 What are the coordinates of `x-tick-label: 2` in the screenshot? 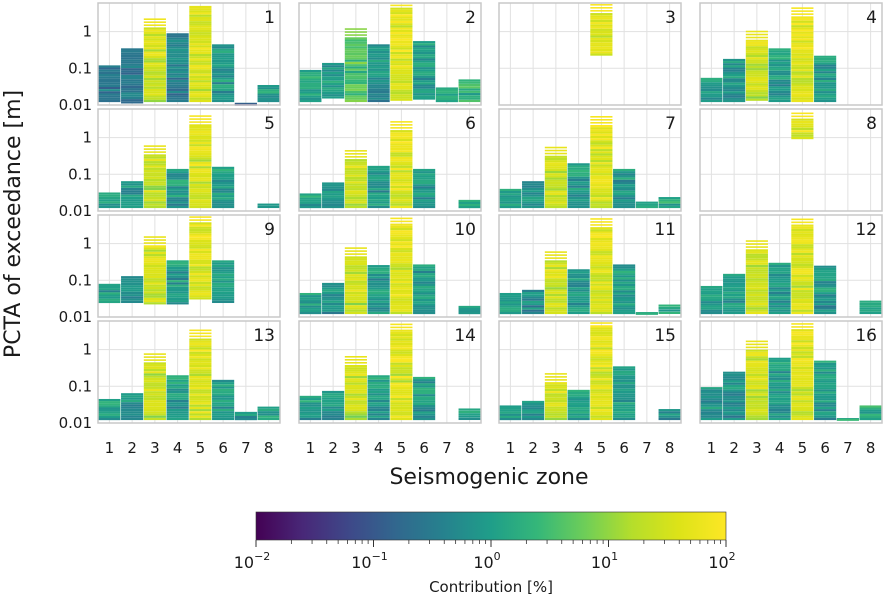 It's located at (734, 448).